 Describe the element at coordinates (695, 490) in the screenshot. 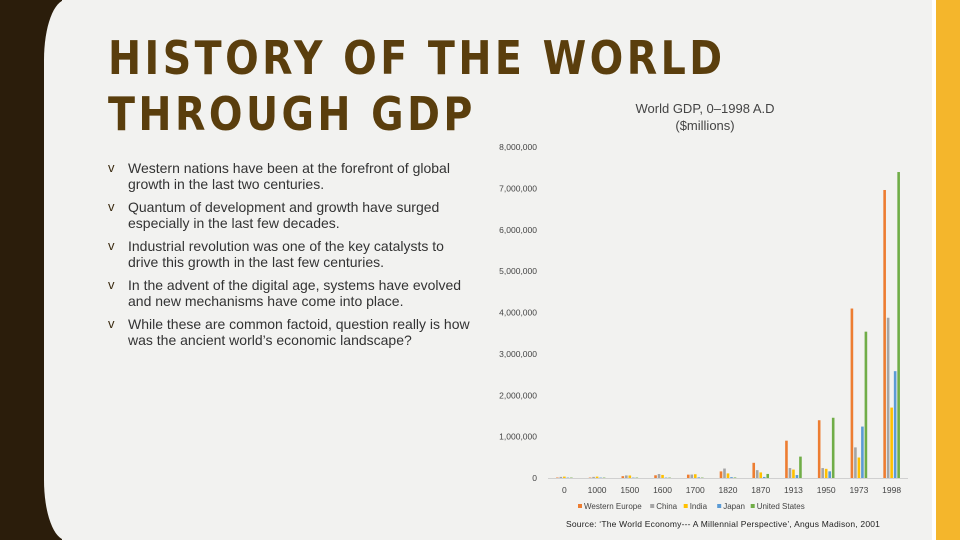

I see `x-tick-label: 1700` at that location.